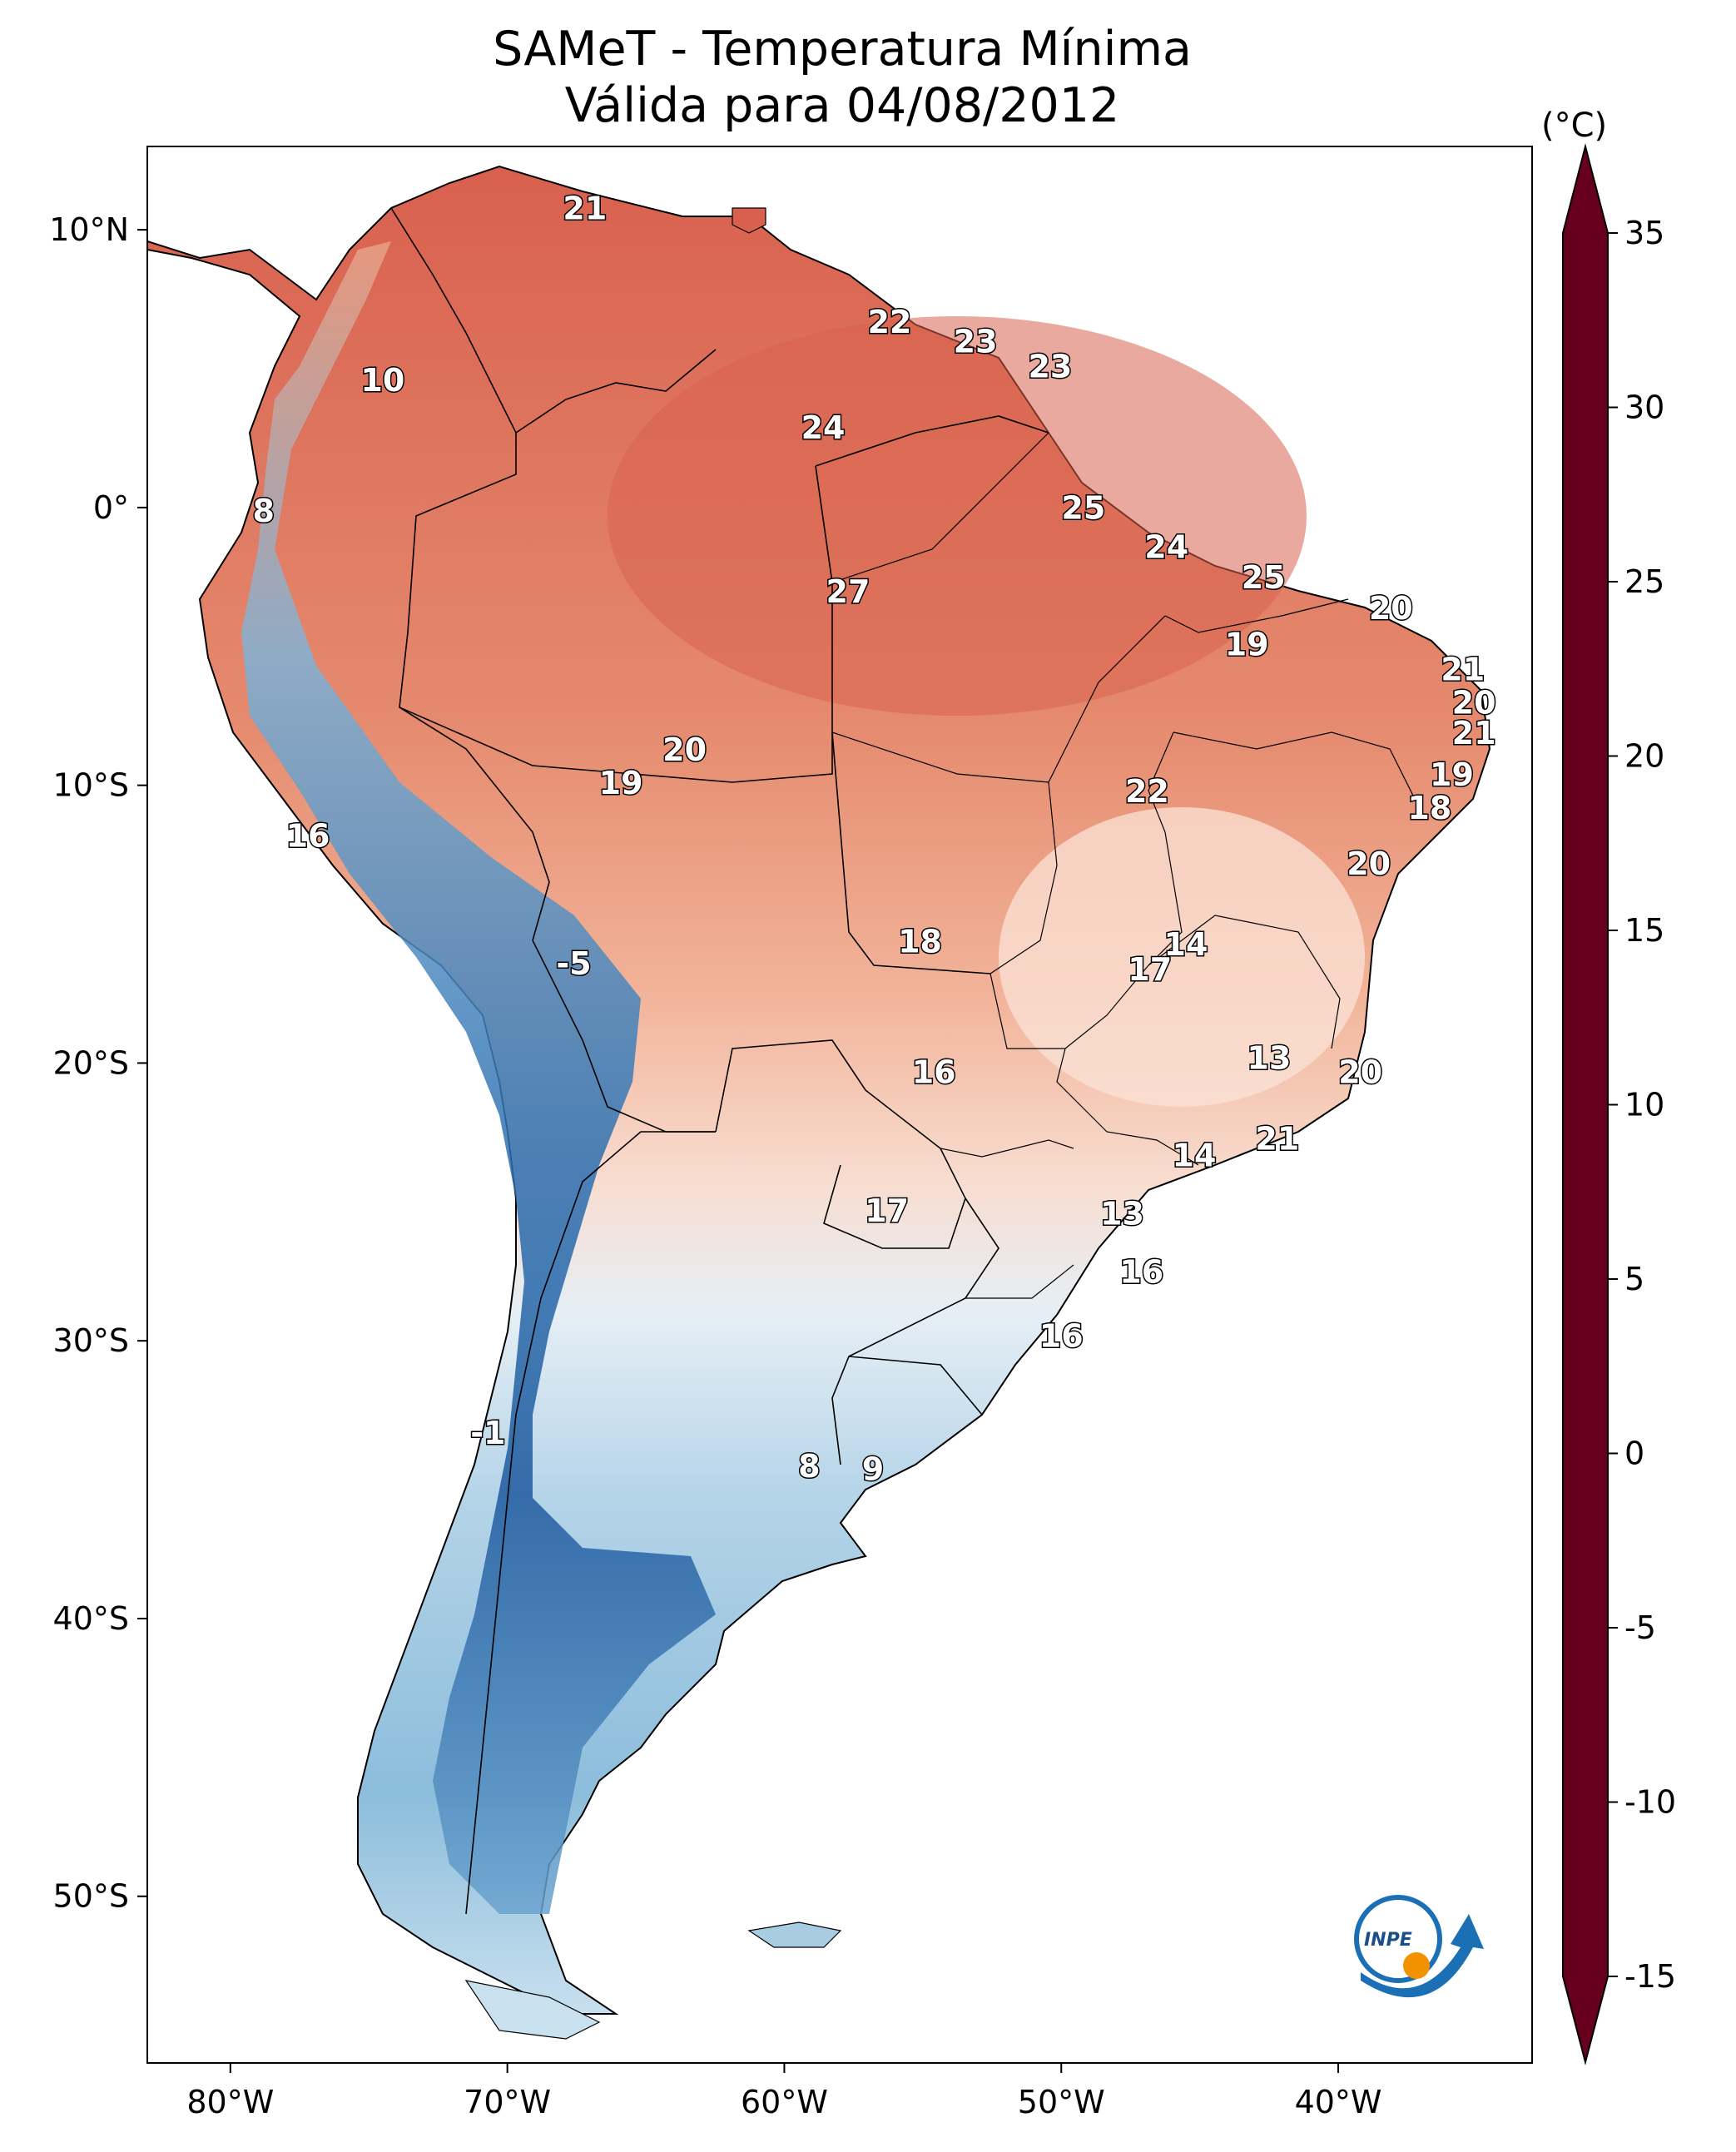 The height and width of the screenshot is (2152, 1736). Describe the element at coordinates (1585, 1104) in the screenshot. I see `colorbar-body` at that location.